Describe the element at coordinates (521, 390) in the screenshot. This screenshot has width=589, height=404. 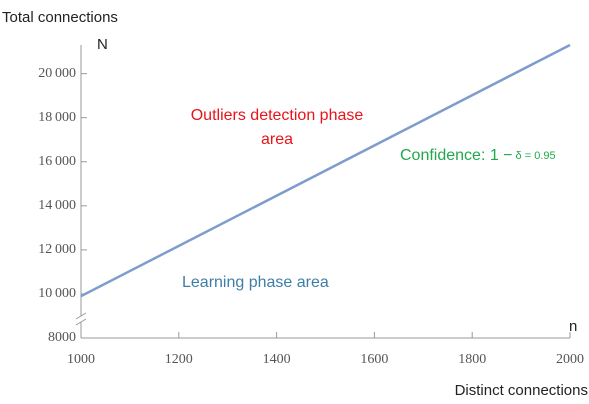
I see `x-axis-label: Distinct connections` at that location.